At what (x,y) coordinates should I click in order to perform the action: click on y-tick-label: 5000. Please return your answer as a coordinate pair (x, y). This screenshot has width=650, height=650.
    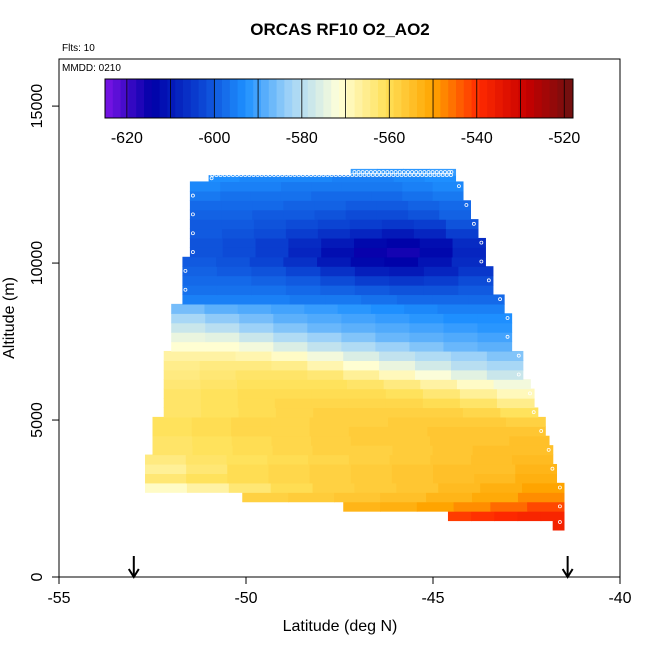
    Looking at the image, I should click on (37, 420).